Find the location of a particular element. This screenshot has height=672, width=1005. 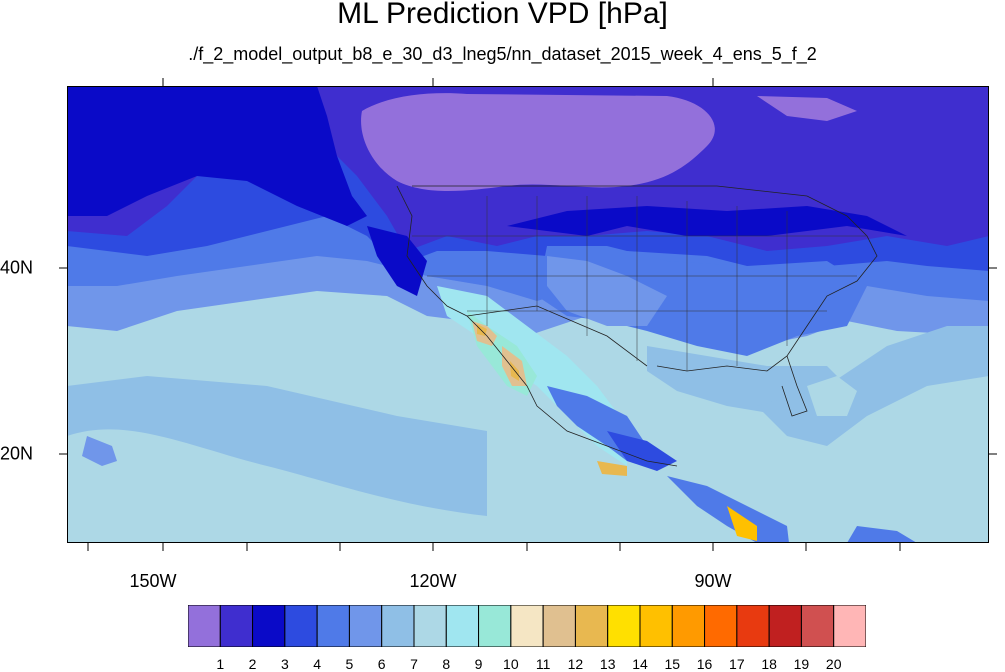

lat-label-20n: 20N is located at coordinates (17, 453).